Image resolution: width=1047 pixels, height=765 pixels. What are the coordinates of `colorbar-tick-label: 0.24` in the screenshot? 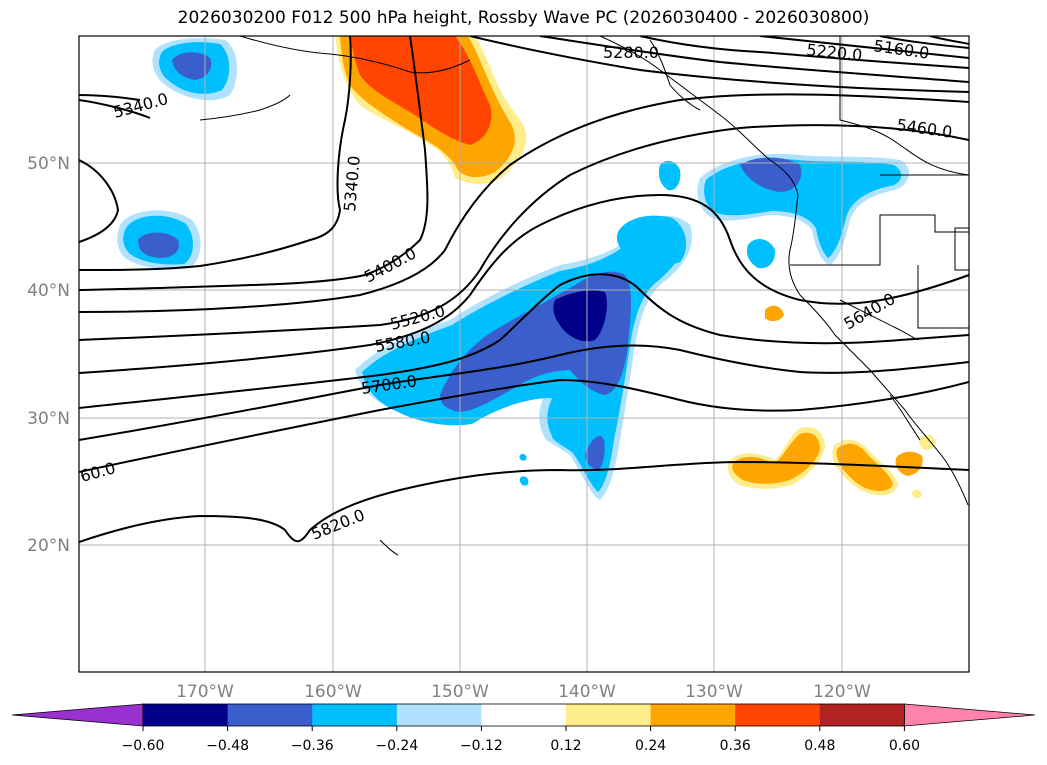 It's located at (650, 746).